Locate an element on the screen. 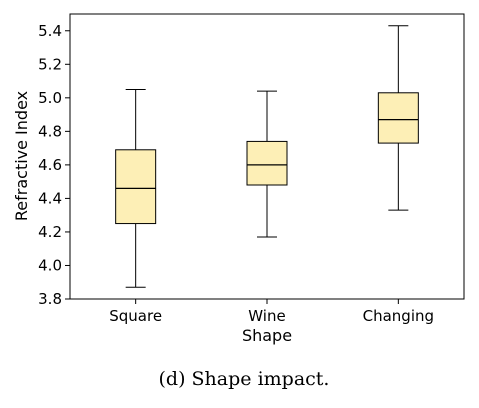 This screenshot has height=408, width=479. y-tick-label: 3.8 is located at coordinates (50, 299).